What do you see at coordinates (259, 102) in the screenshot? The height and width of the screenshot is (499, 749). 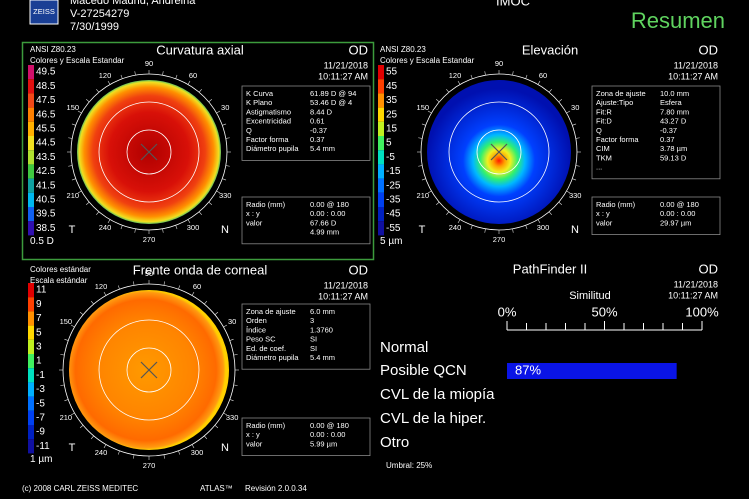 I see `info-label: K Plano` at bounding box center [259, 102].